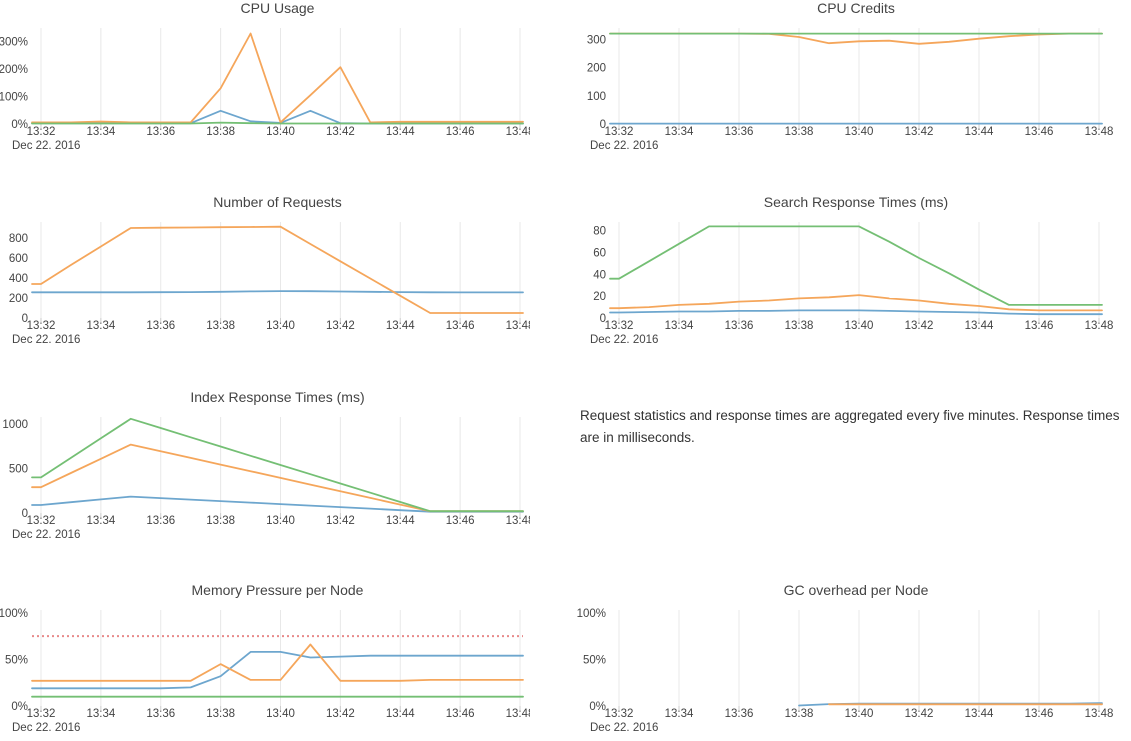 The height and width of the screenshot is (741, 1131). I want to click on index-response-times-title: Index Response Times (ms), so click(277, 397).